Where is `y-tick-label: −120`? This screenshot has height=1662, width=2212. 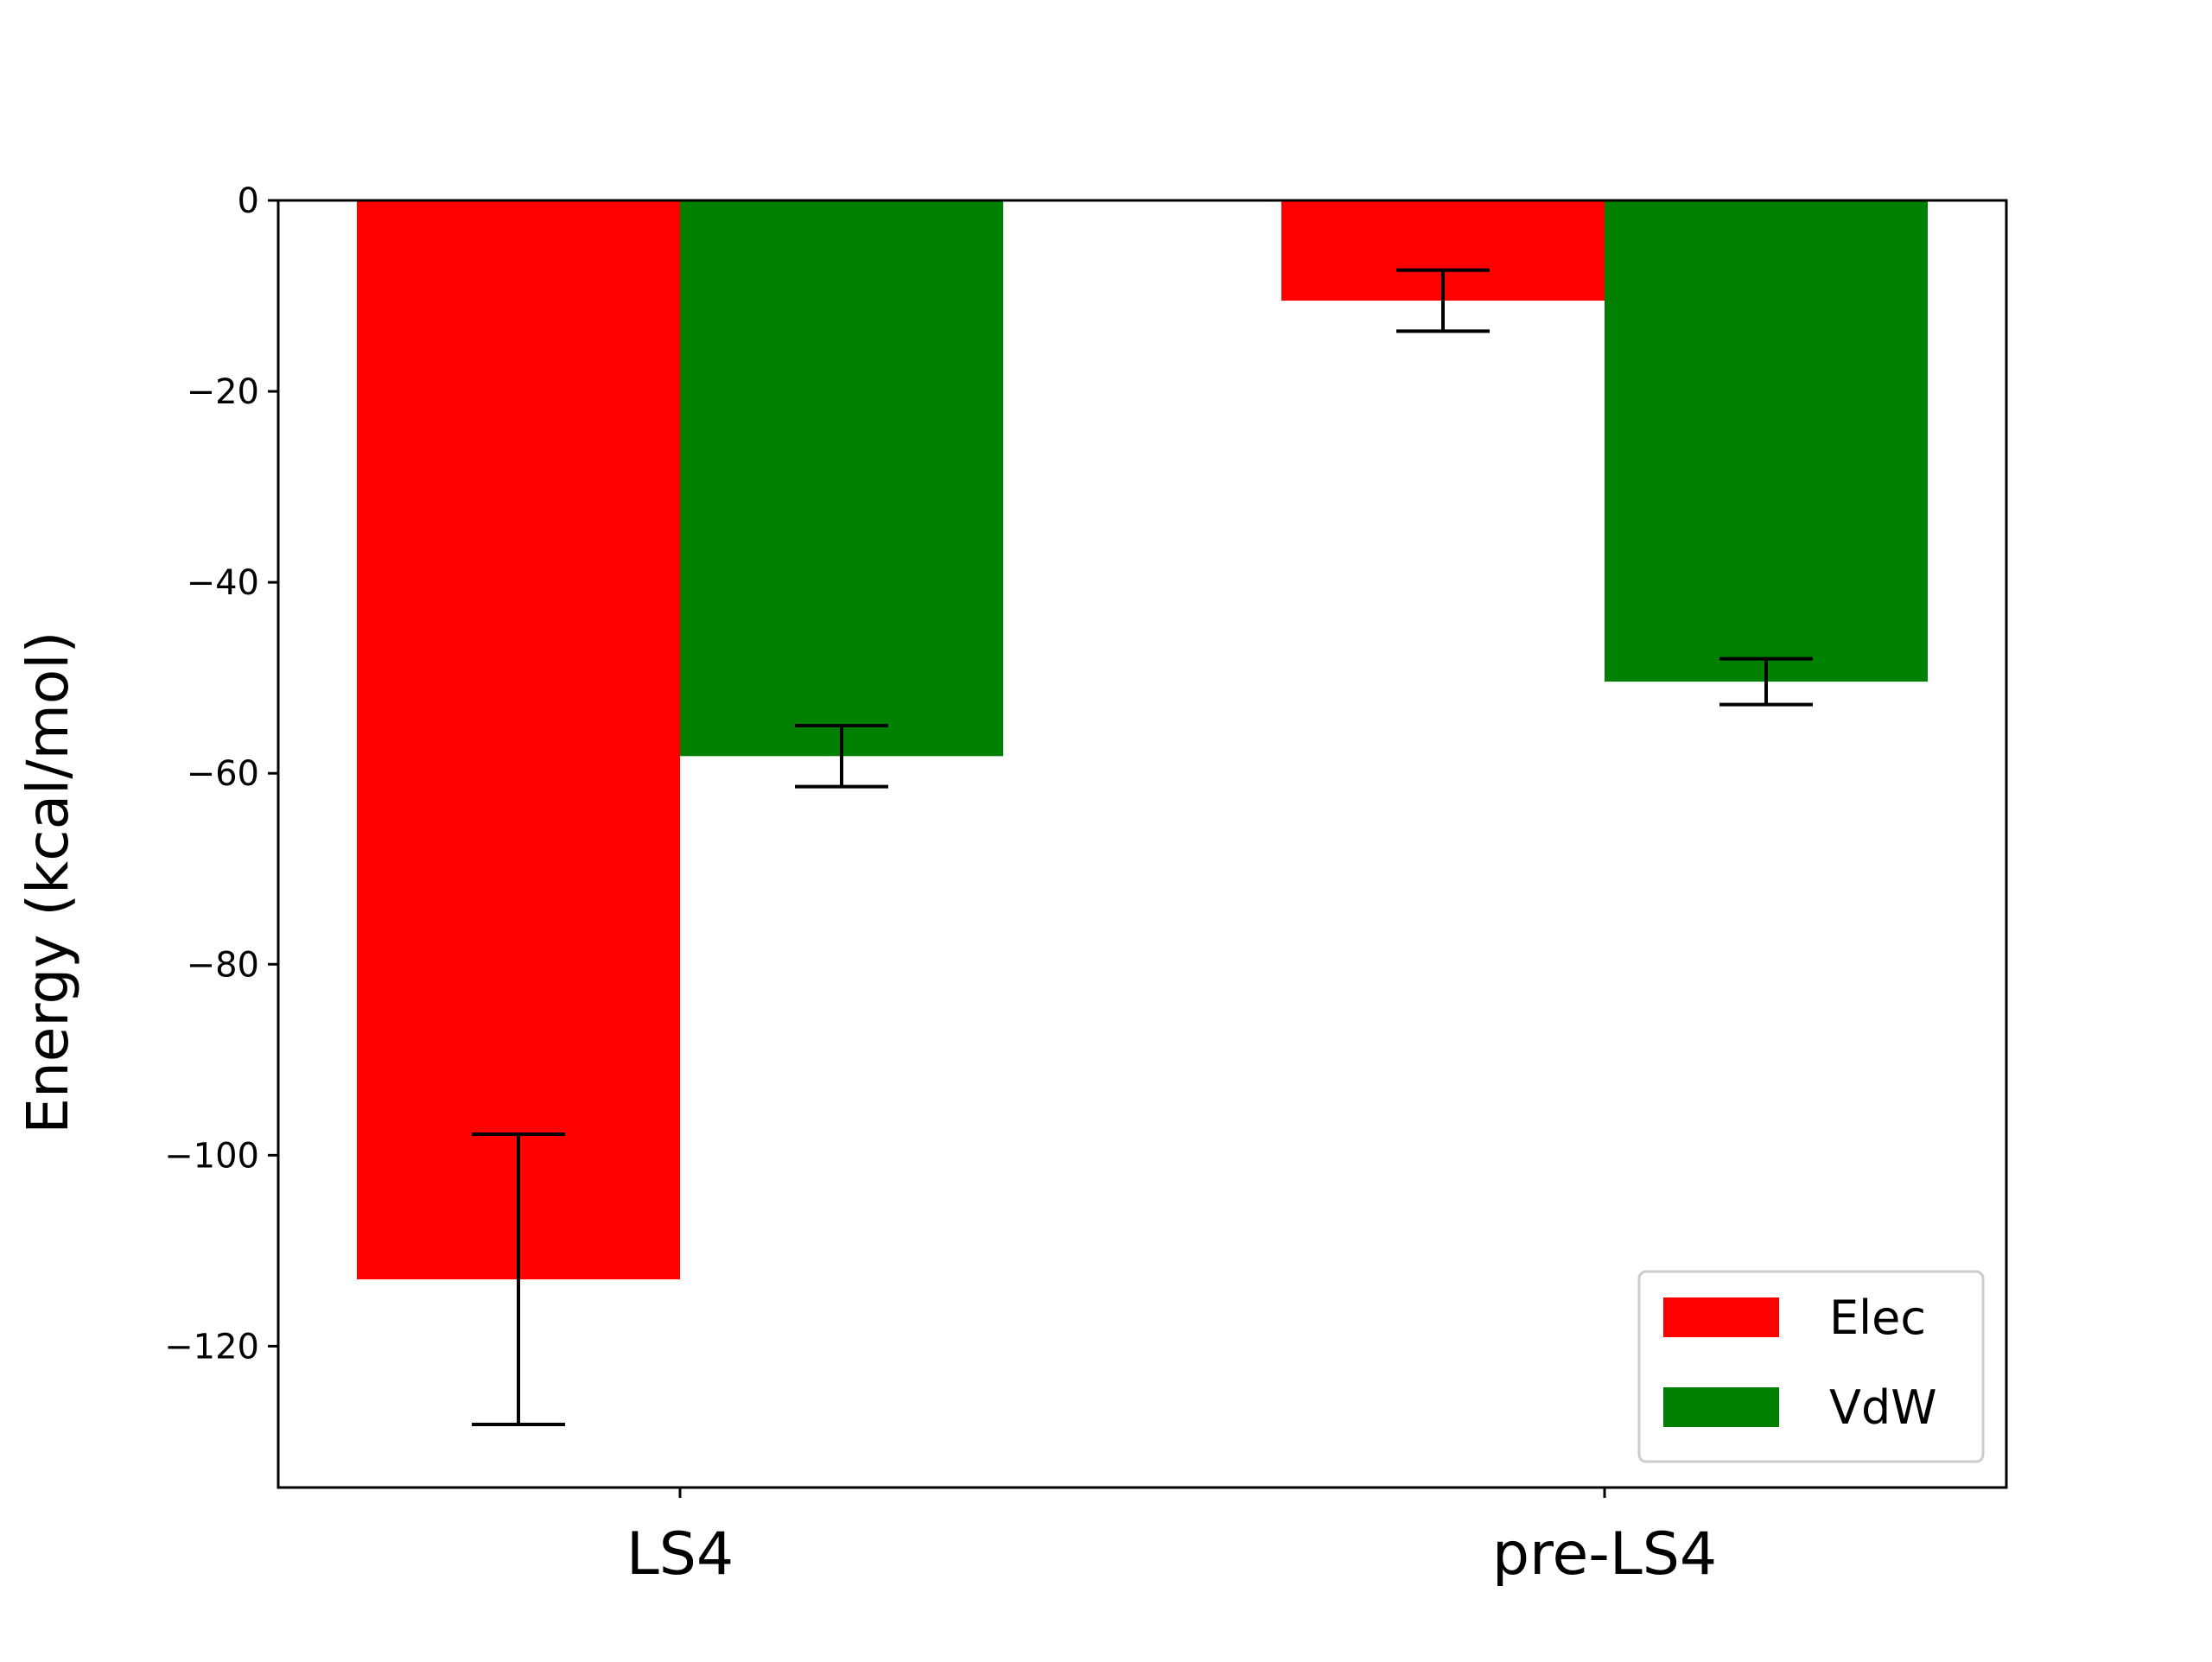
y-tick-label: −120 is located at coordinates (211, 1347).